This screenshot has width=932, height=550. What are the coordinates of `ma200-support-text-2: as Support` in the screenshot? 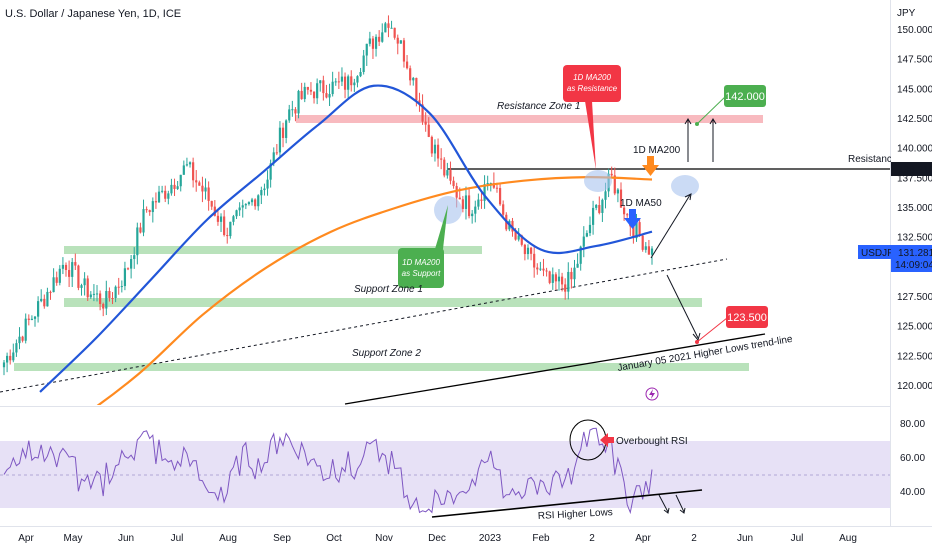 It's located at (421, 273).